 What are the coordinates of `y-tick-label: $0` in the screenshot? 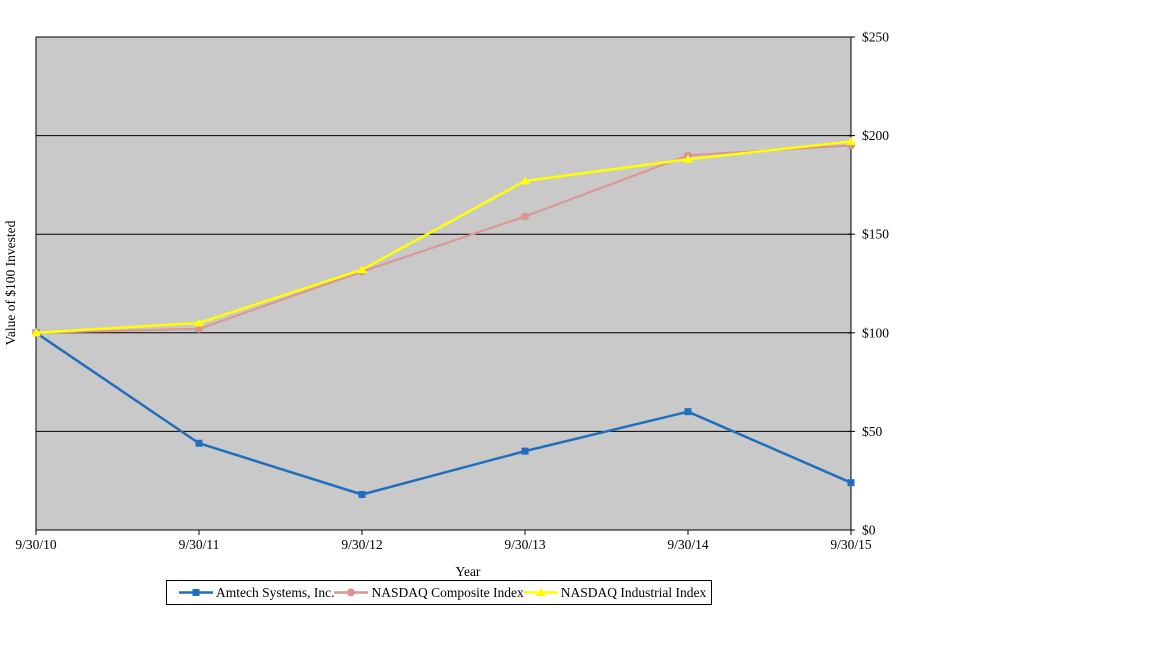 It's located at (869, 530).